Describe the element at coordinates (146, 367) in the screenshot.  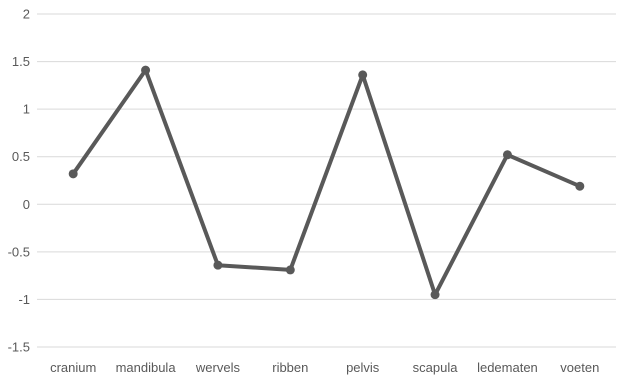
I see `x-tick-label: mandibula` at that location.